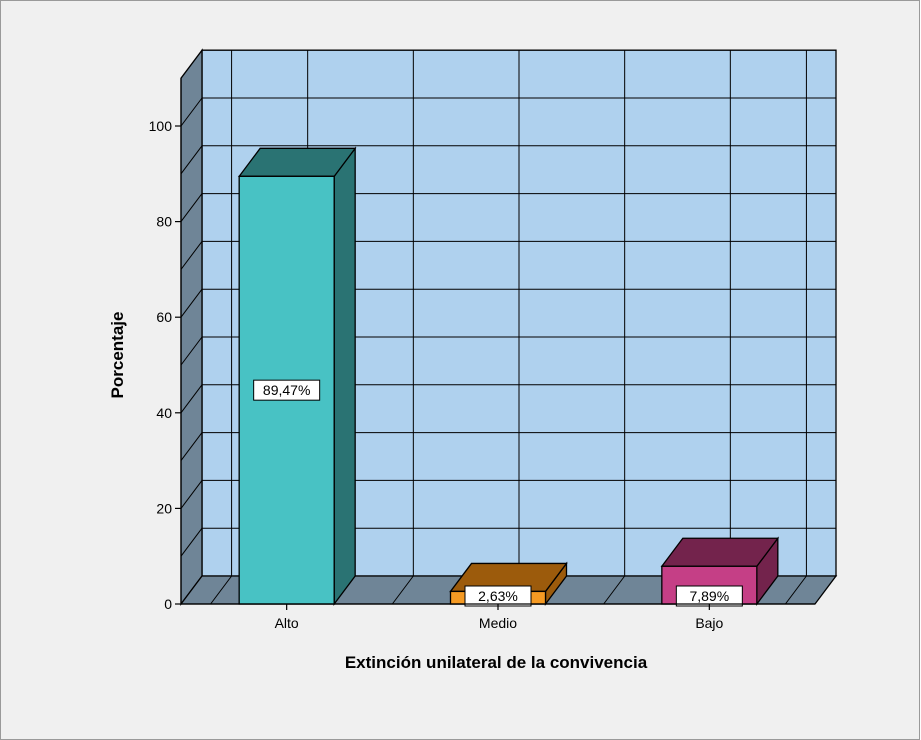  I want to click on x-tick-label: Medio, so click(498, 623).